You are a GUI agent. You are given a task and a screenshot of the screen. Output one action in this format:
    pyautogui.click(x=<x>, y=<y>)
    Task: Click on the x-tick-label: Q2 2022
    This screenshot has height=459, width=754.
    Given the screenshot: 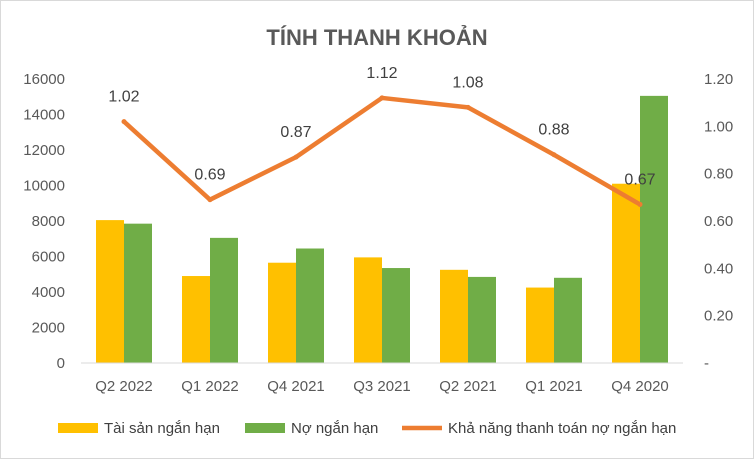 What is the action you would take?
    pyautogui.click(x=124, y=386)
    